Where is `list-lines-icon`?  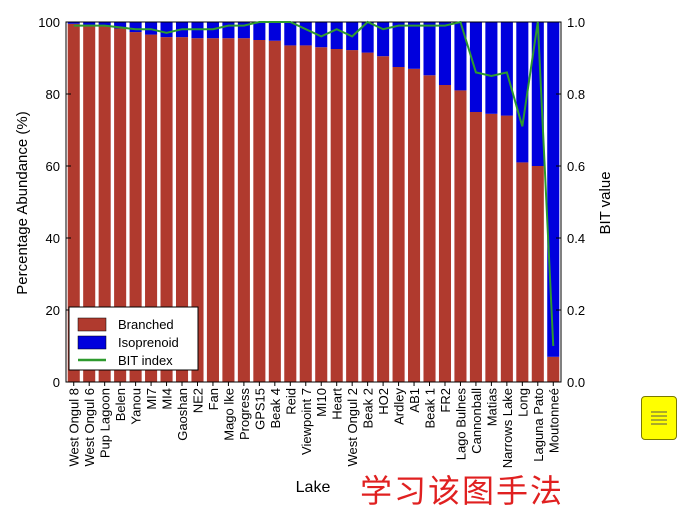
list-lines-icon is located at coordinates (659, 418).